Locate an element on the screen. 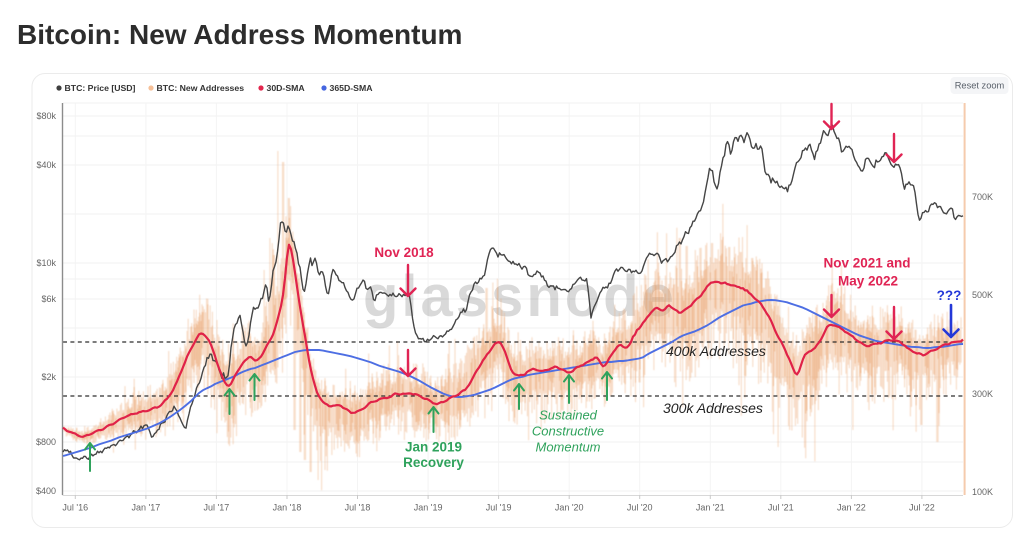 The height and width of the screenshot is (538, 1024). svg-text: Jan '22 is located at coordinates (851, 508).